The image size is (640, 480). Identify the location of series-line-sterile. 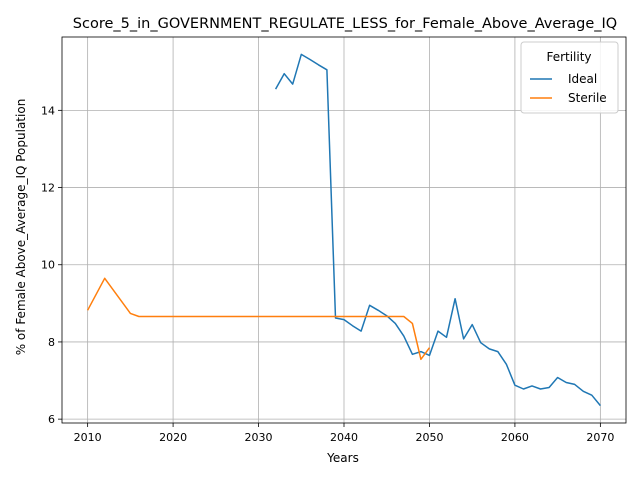
(258, 319).